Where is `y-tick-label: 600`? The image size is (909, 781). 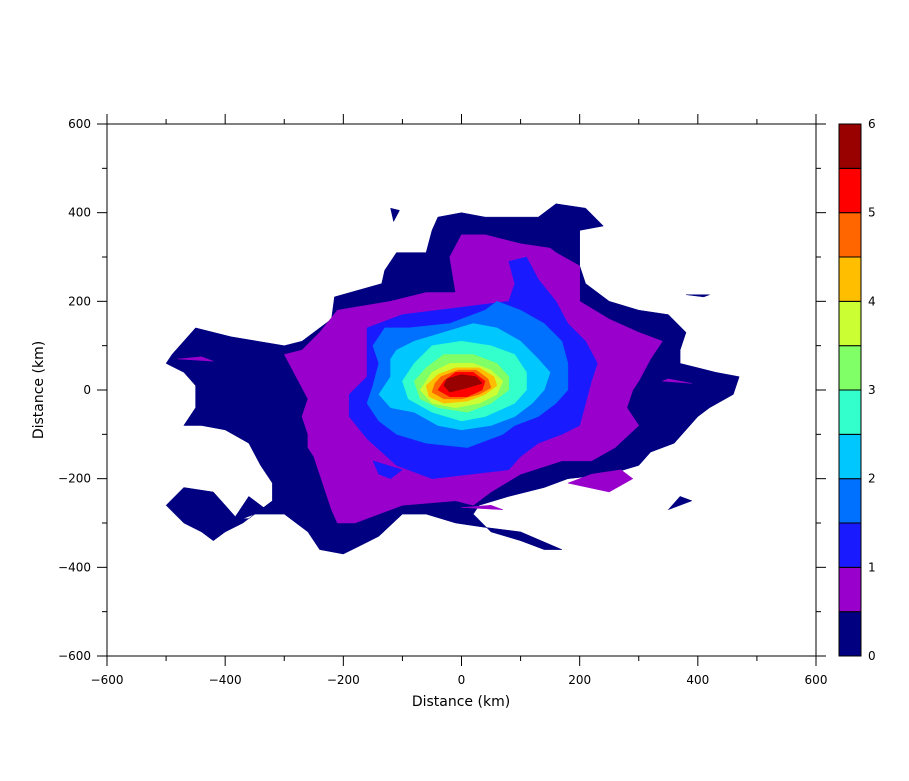 y-tick-label: 600 is located at coordinates (79, 124).